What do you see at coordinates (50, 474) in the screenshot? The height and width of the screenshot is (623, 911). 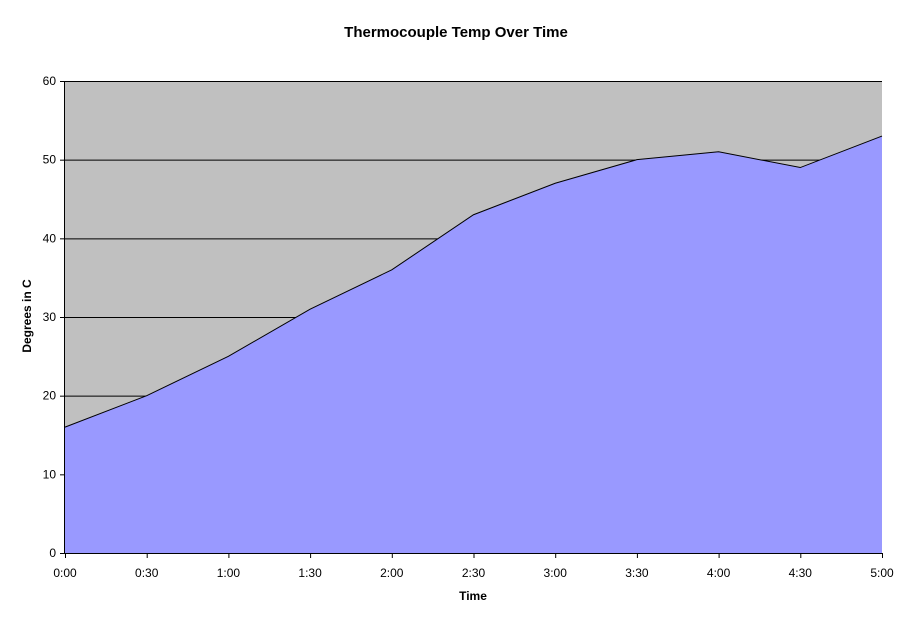 I see `y-tick-label-10: 10` at bounding box center [50, 474].